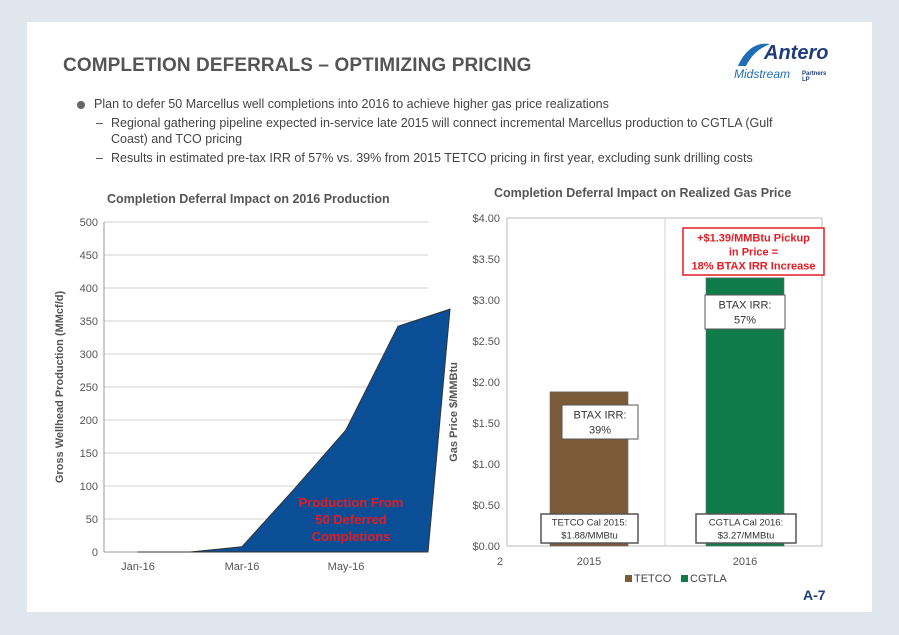 The width and height of the screenshot is (899, 635). Describe the element at coordinates (814, 77) in the screenshot. I see `logo-sub-small: Partners LP` at that location.